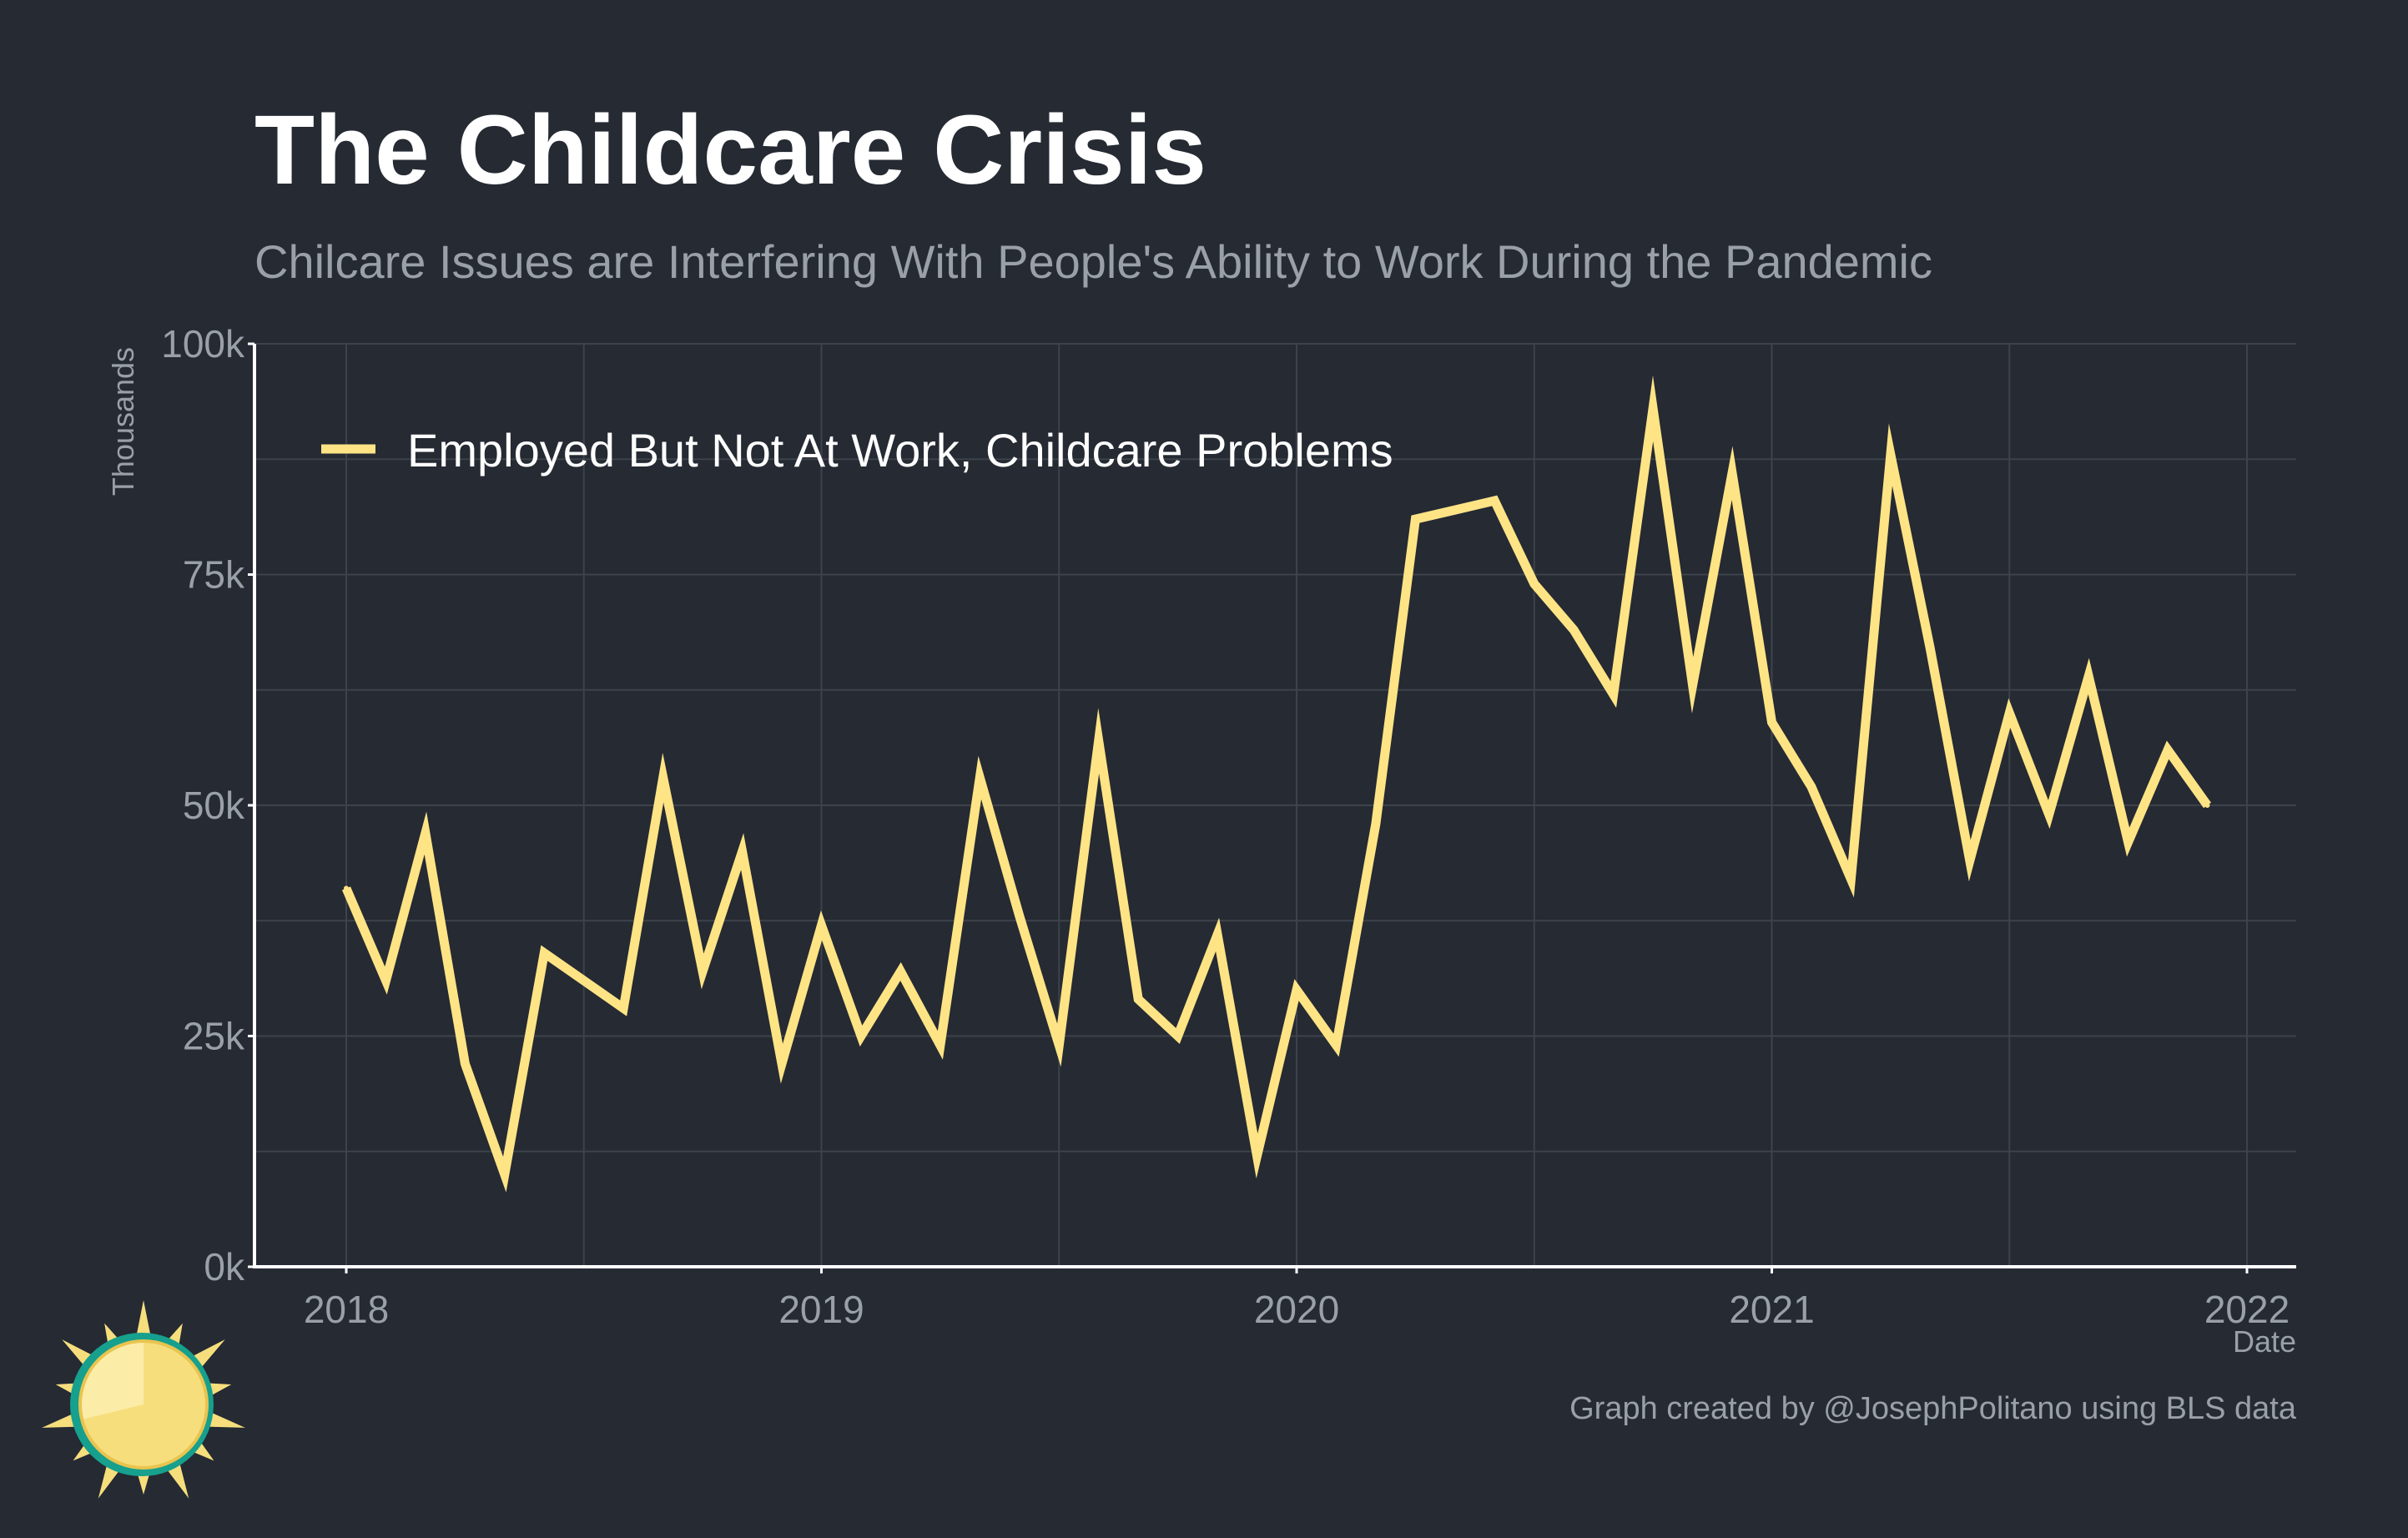  I want to click on sun-highlight, so click(111, 1379).